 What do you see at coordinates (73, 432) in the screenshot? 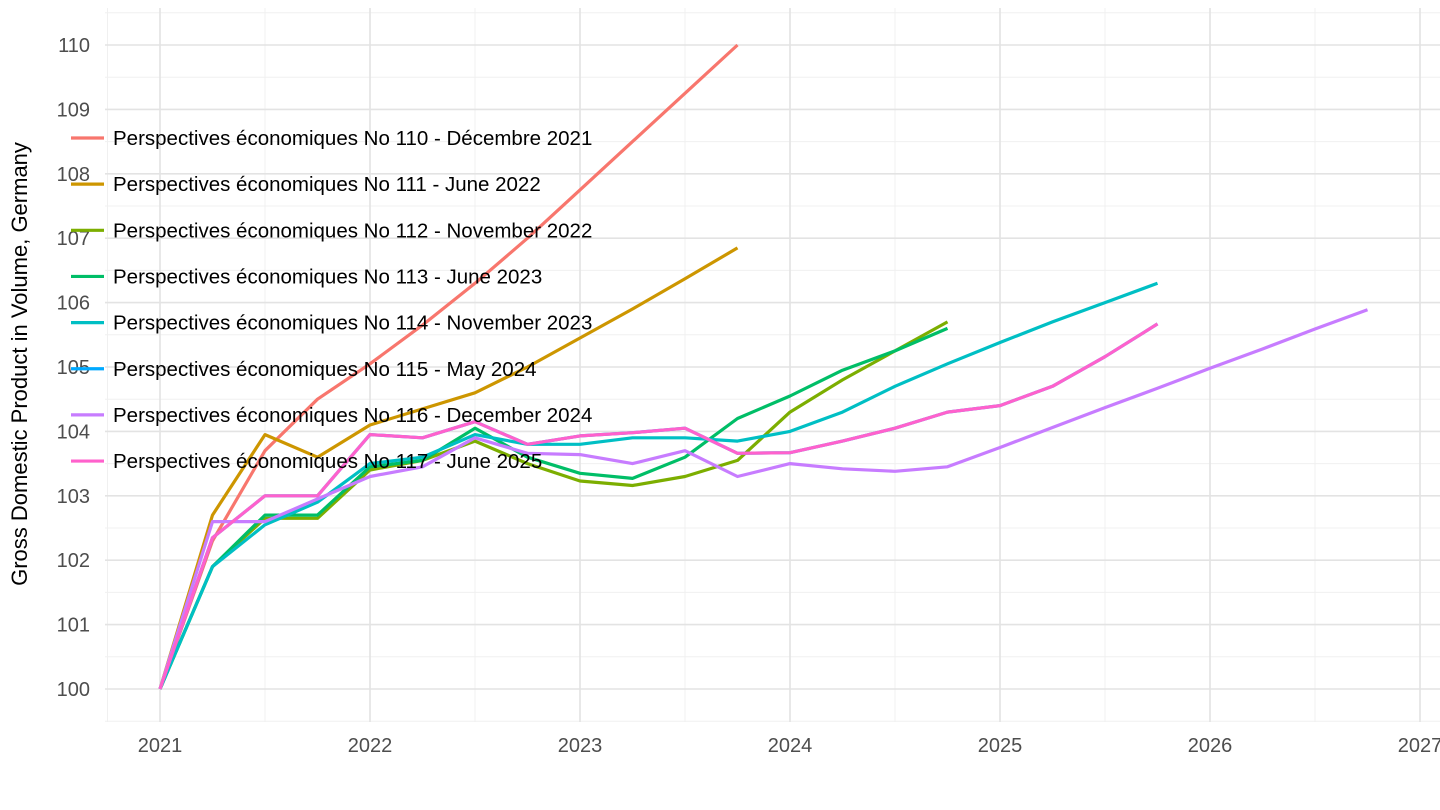
I see `y-axis-tick-label: 104` at bounding box center [73, 432].